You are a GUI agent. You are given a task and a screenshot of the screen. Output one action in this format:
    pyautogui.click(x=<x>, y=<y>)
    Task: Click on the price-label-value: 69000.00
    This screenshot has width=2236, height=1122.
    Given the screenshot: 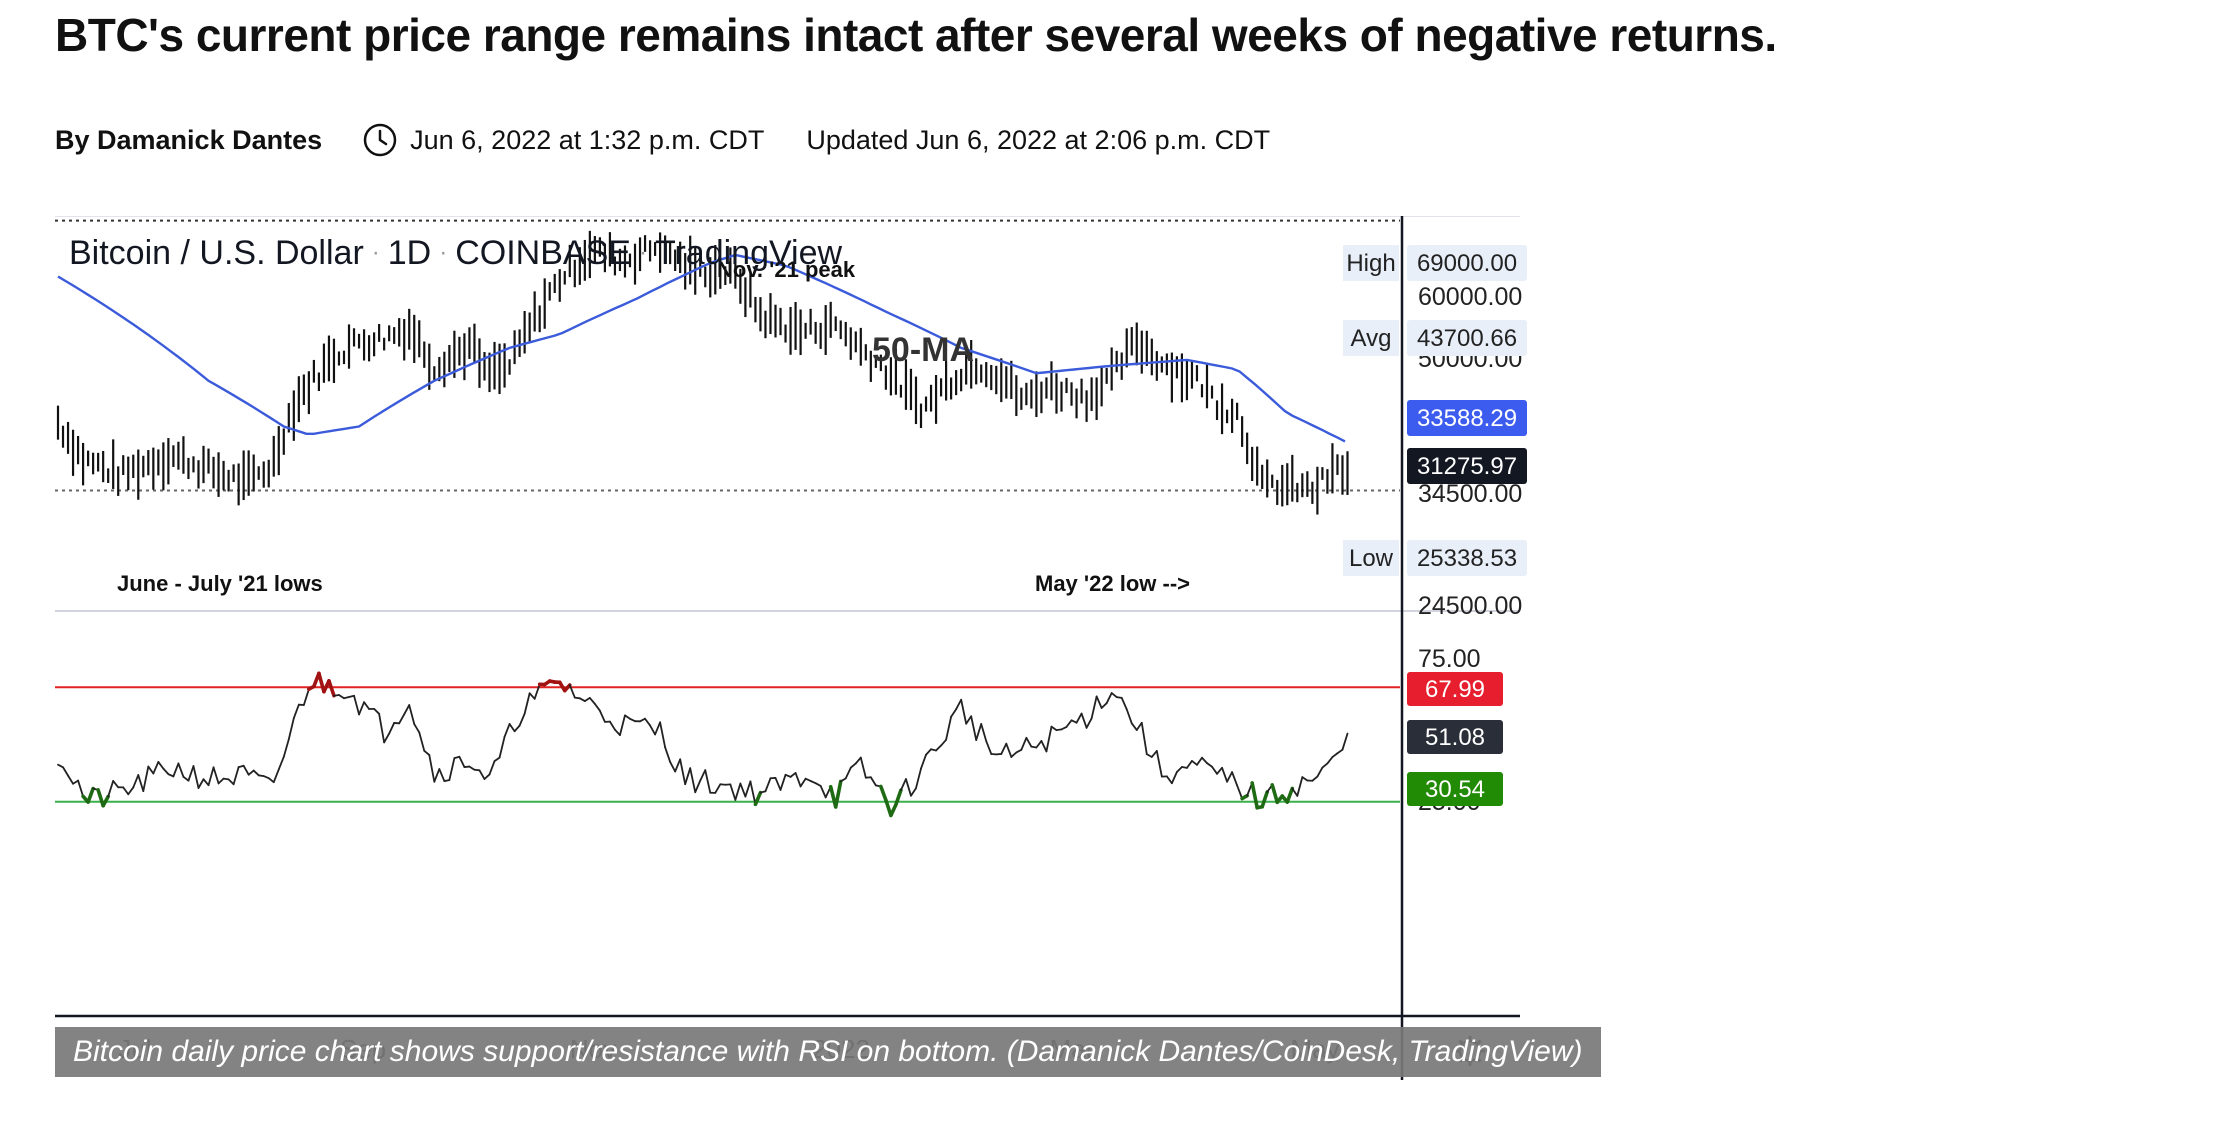 What is the action you would take?
    pyautogui.click(x=1467, y=263)
    